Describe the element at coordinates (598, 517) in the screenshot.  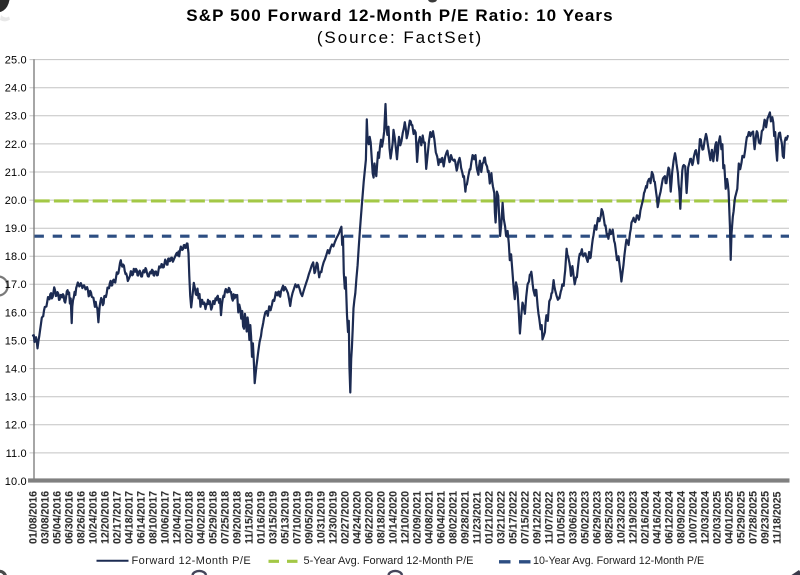
I see `svg-text: 06/29/2023` at that location.